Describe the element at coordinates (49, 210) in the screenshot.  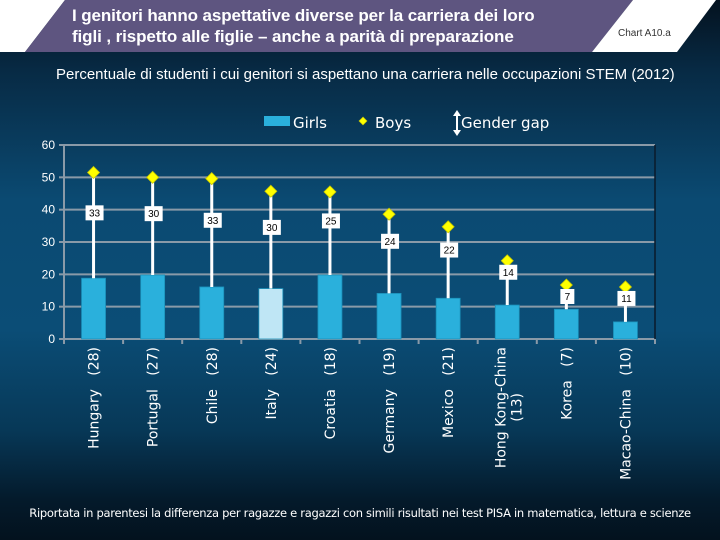
I see `y-tick-label: 40` at that location.